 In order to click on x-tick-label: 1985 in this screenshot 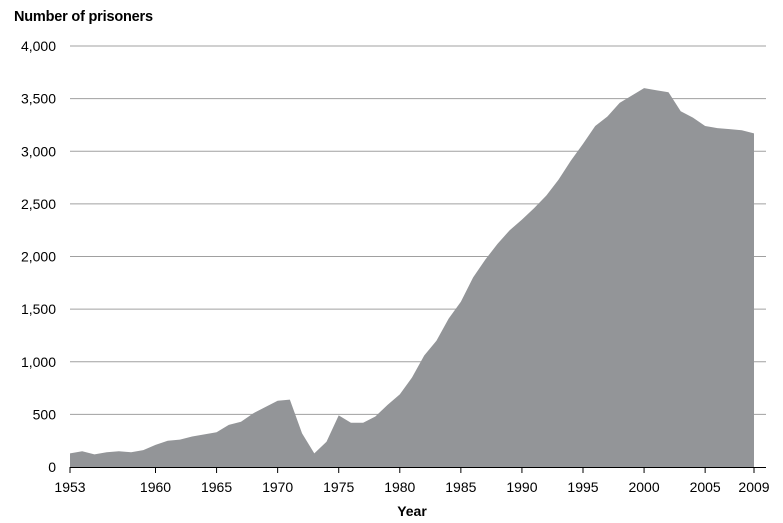, I will do `click(460, 487)`.